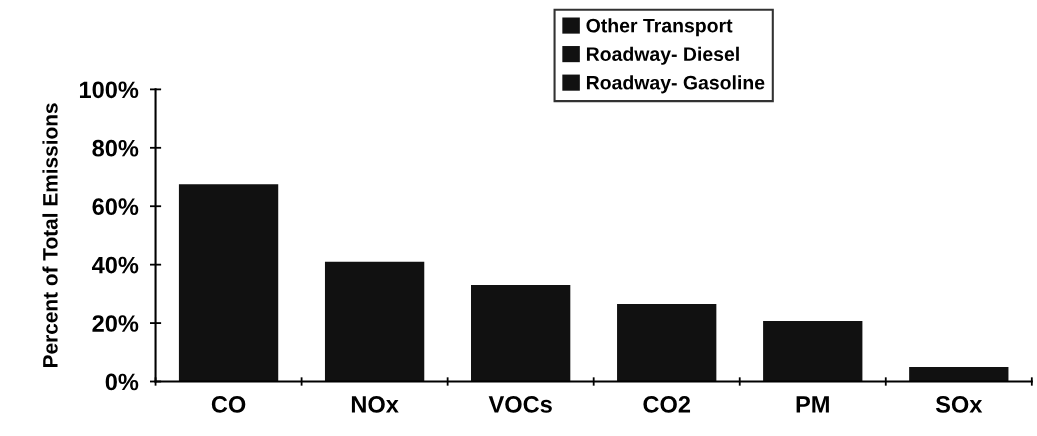  Describe the element at coordinates (109, 90) in the screenshot. I see `y-tick-label: 100%` at that location.